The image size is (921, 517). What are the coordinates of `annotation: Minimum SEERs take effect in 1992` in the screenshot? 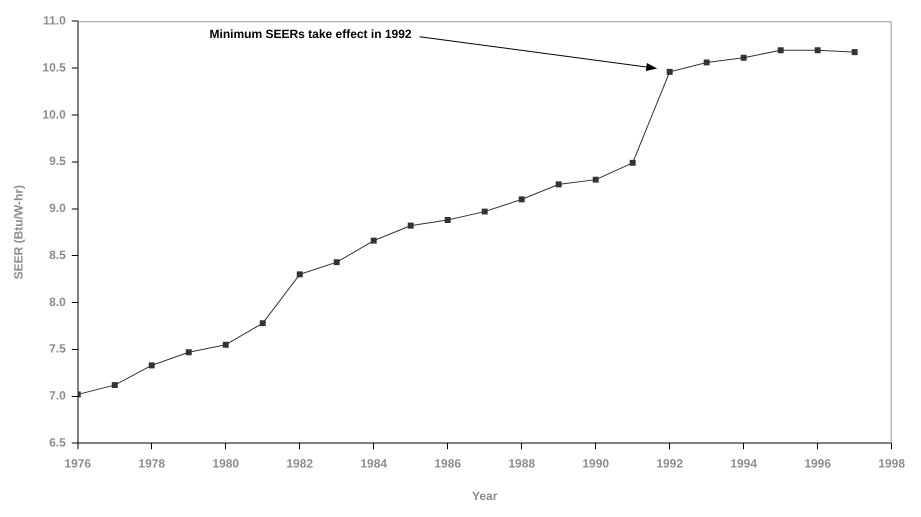 It's located at (310, 34).